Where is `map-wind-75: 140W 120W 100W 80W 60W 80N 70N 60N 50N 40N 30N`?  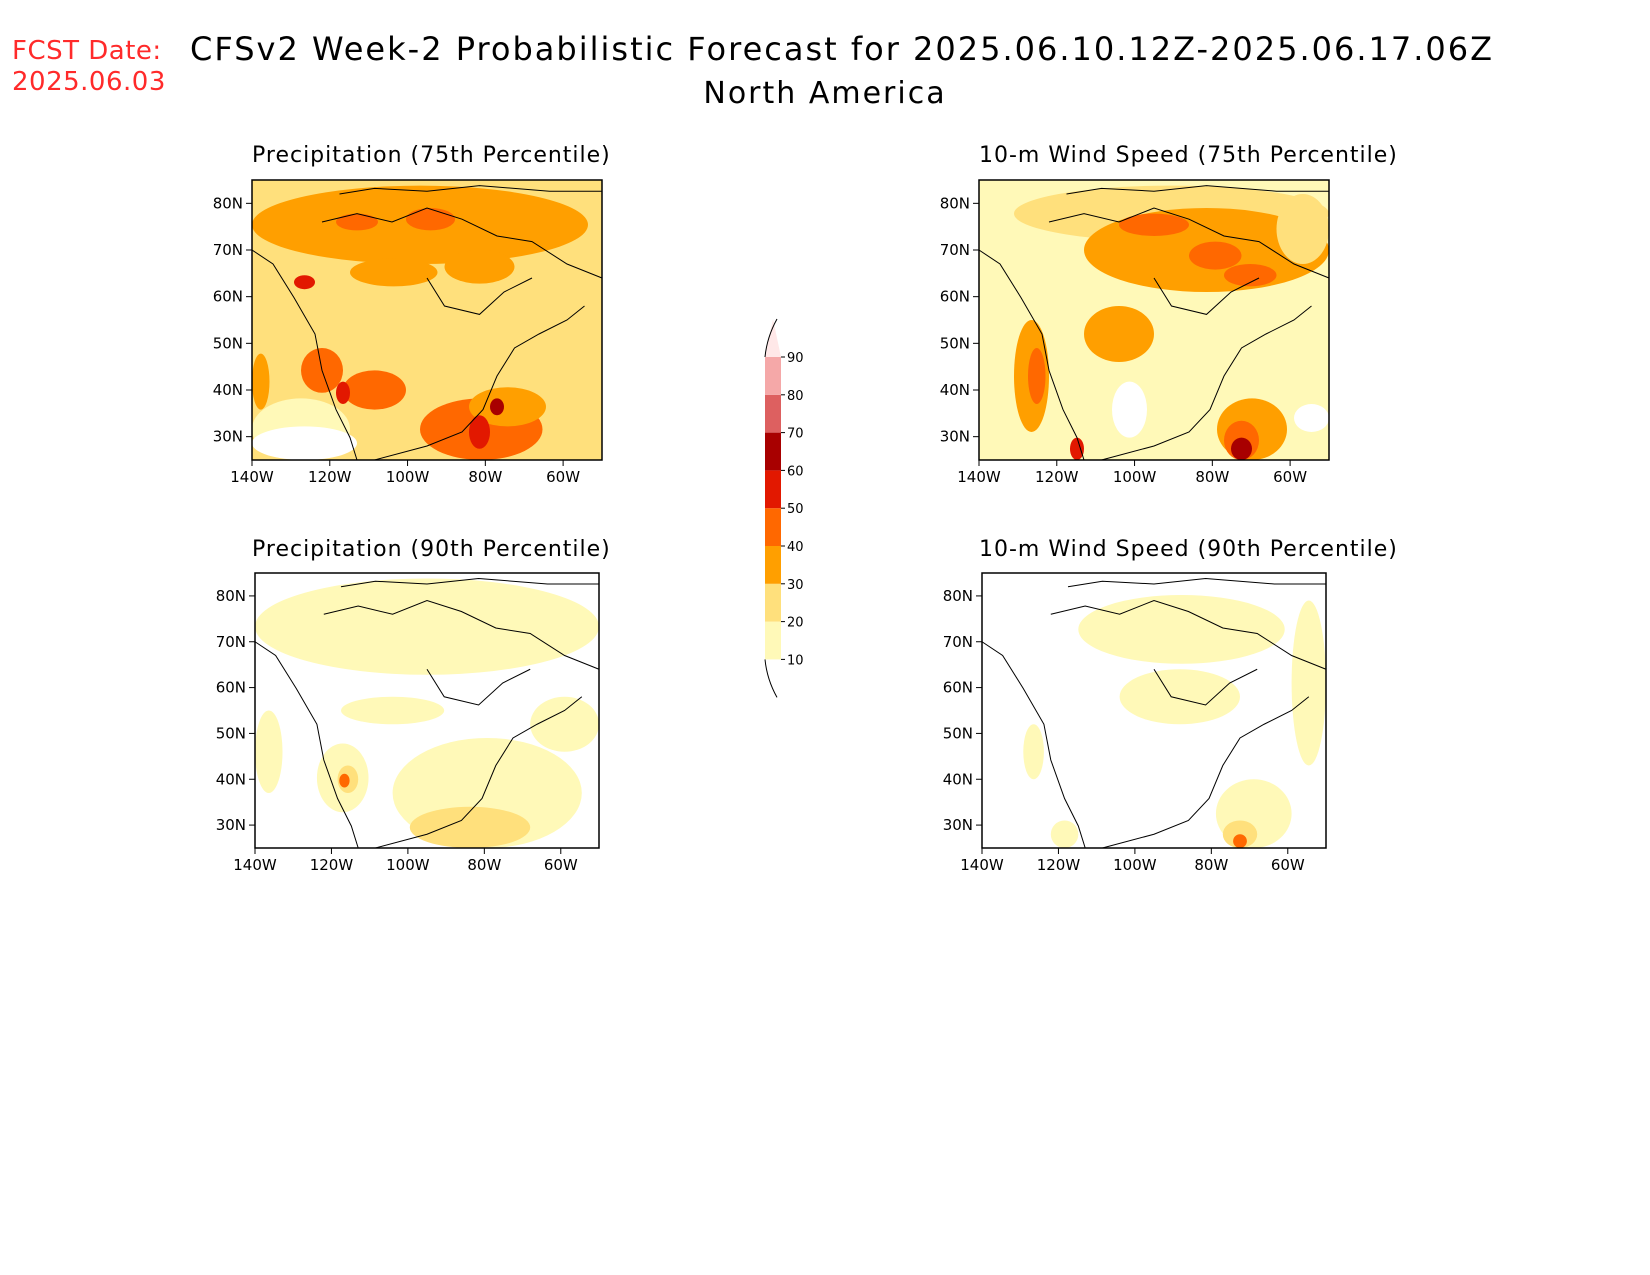 map-wind-75: 140W 120W 100W 80W 60W 80N 70N 60N 50N 40N 30N is located at coordinates (1135, 332).